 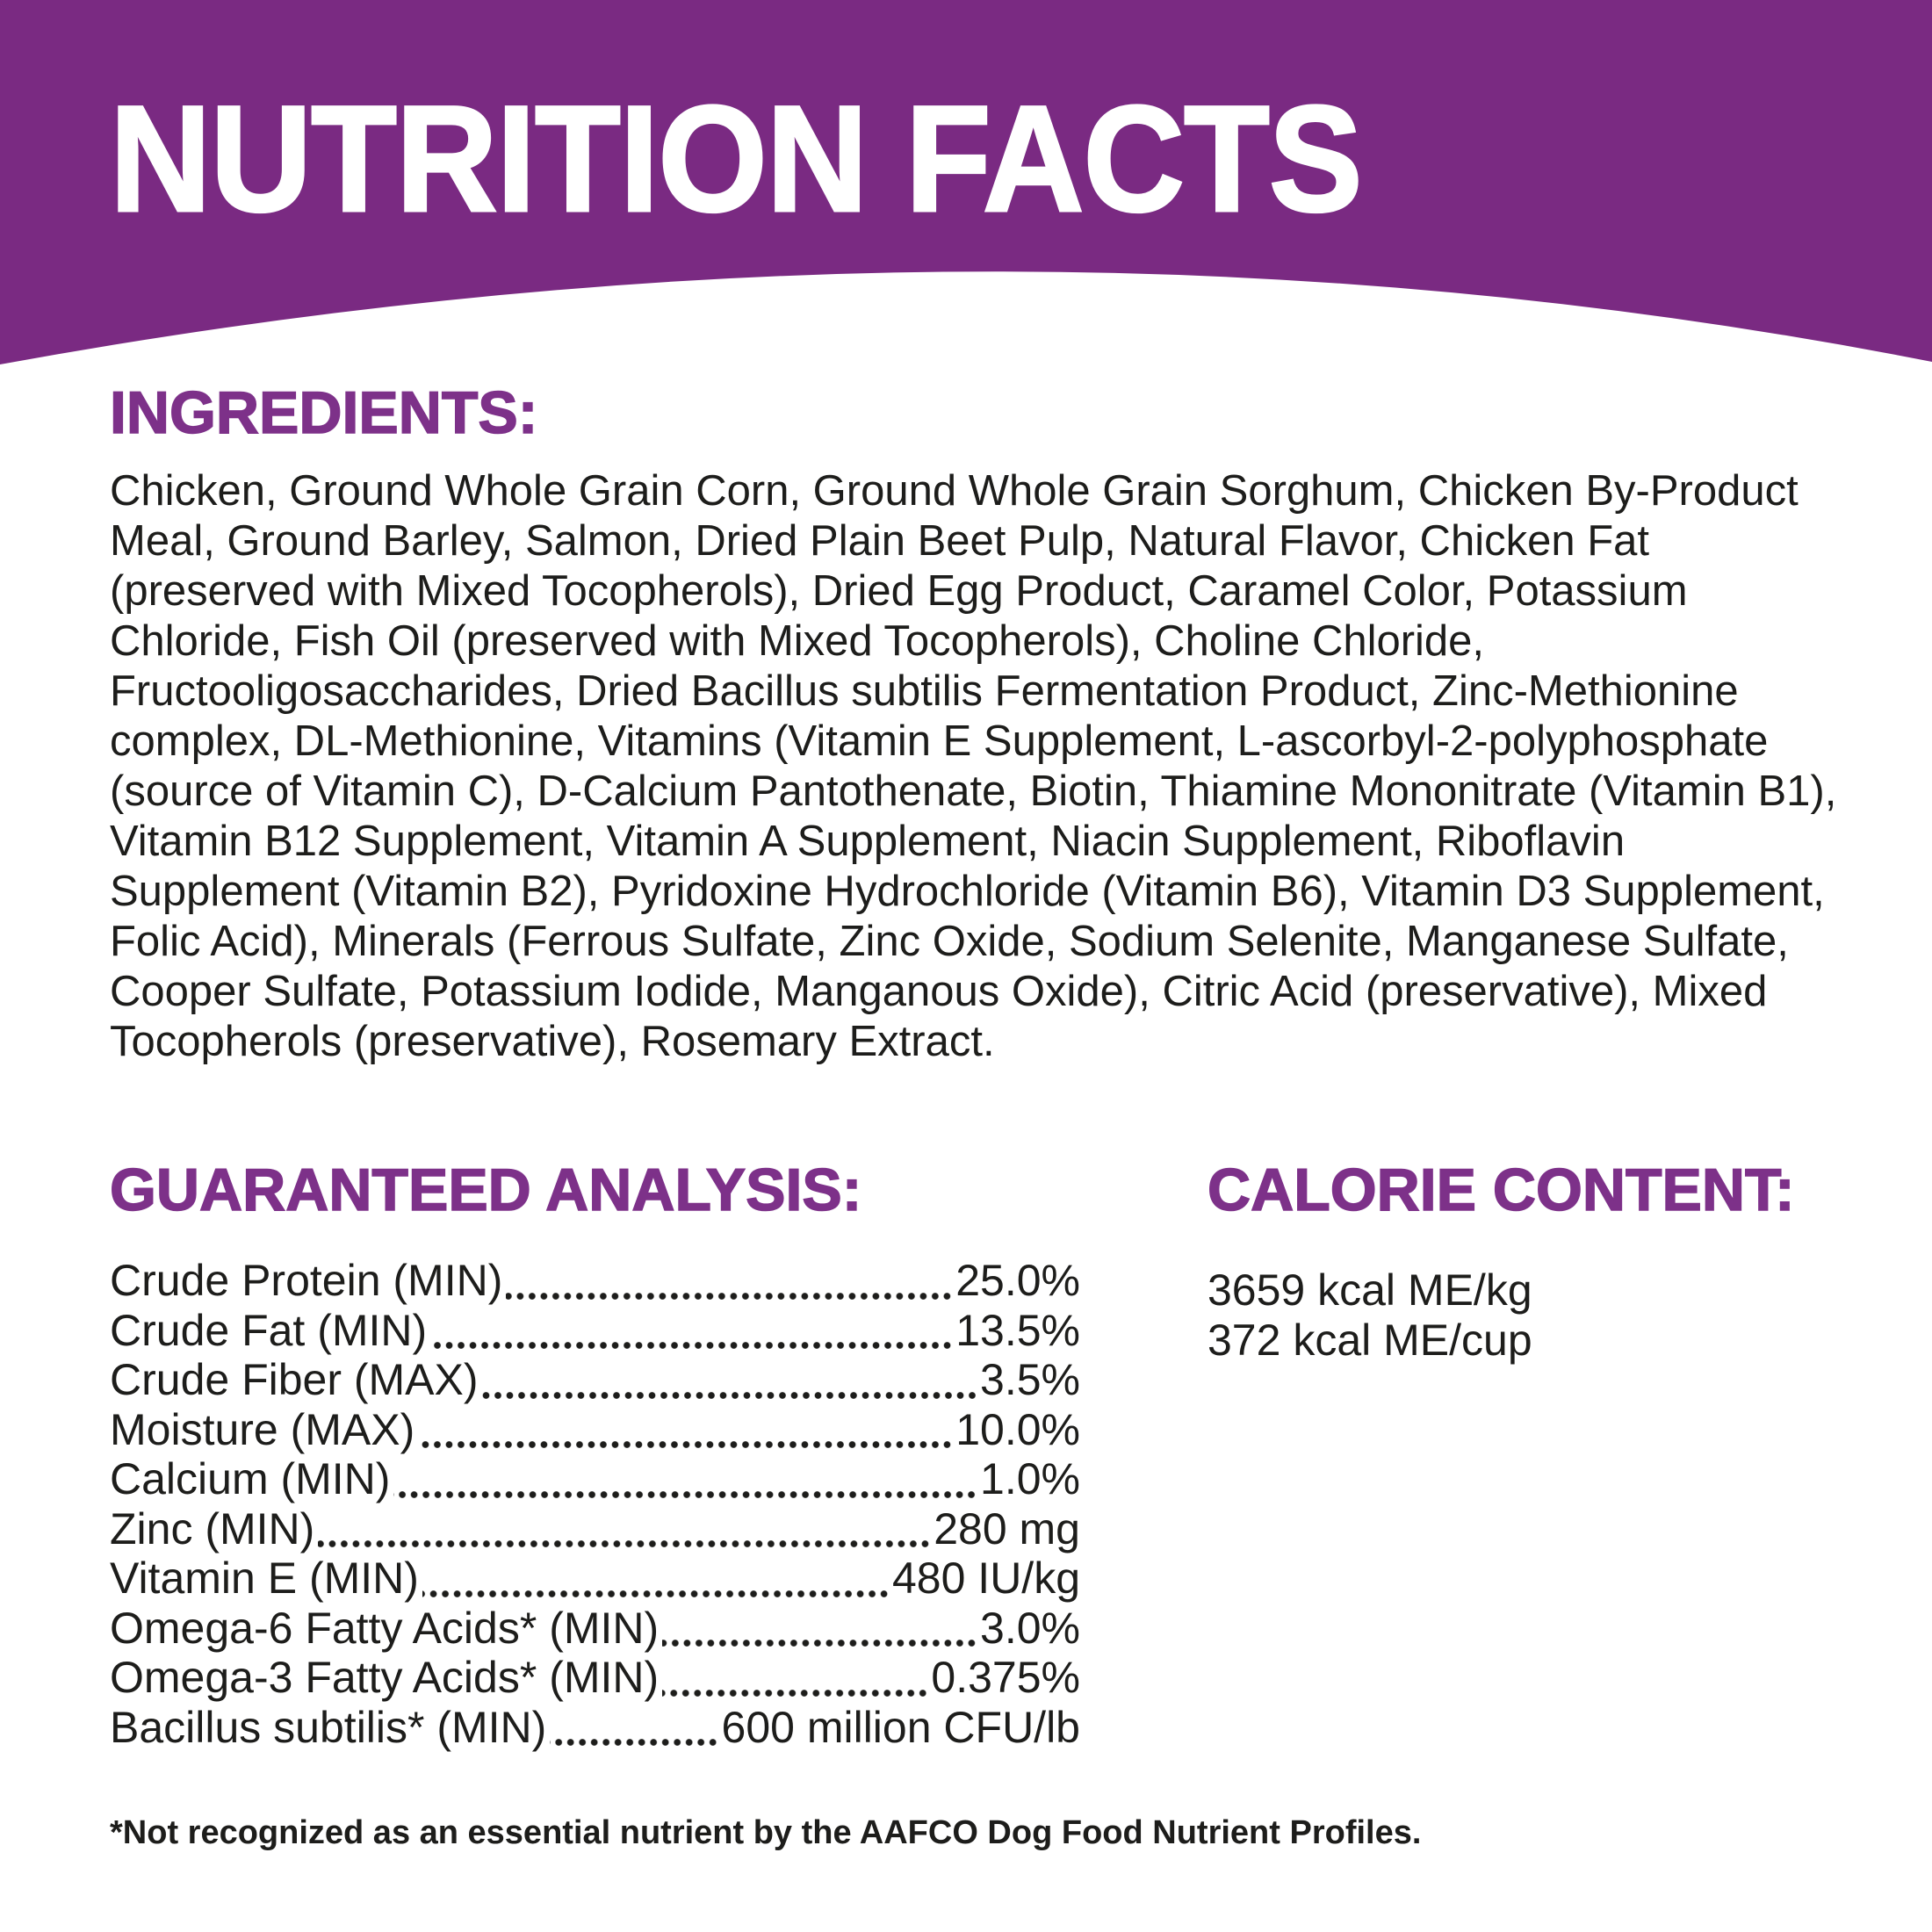 I want to click on nutrient-label: Moisture (MAX), so click(x=262, y=1429).